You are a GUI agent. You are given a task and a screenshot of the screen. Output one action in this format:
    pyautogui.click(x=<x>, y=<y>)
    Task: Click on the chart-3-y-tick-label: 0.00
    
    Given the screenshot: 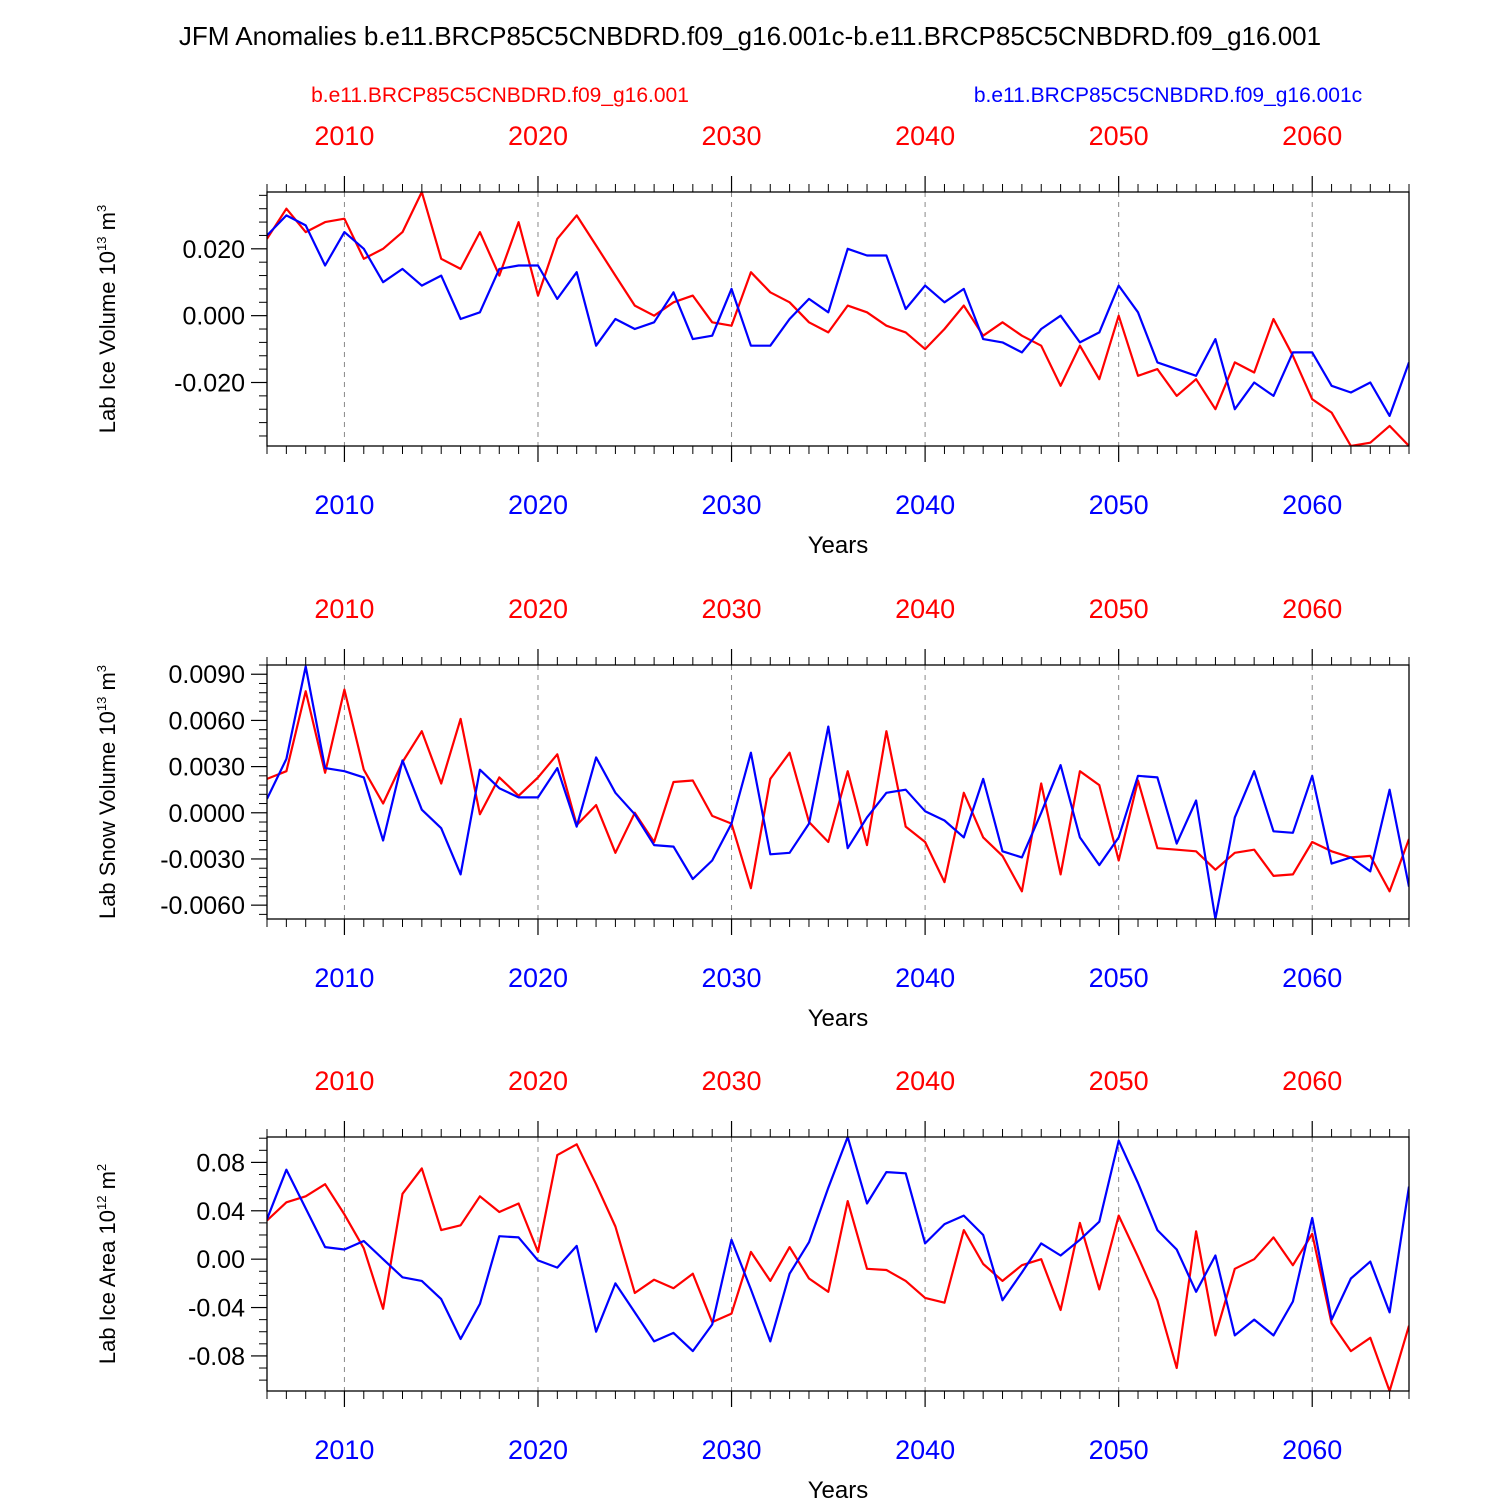 What is the action you would take?
    pyautogui.click(x=220, y=1260)
    